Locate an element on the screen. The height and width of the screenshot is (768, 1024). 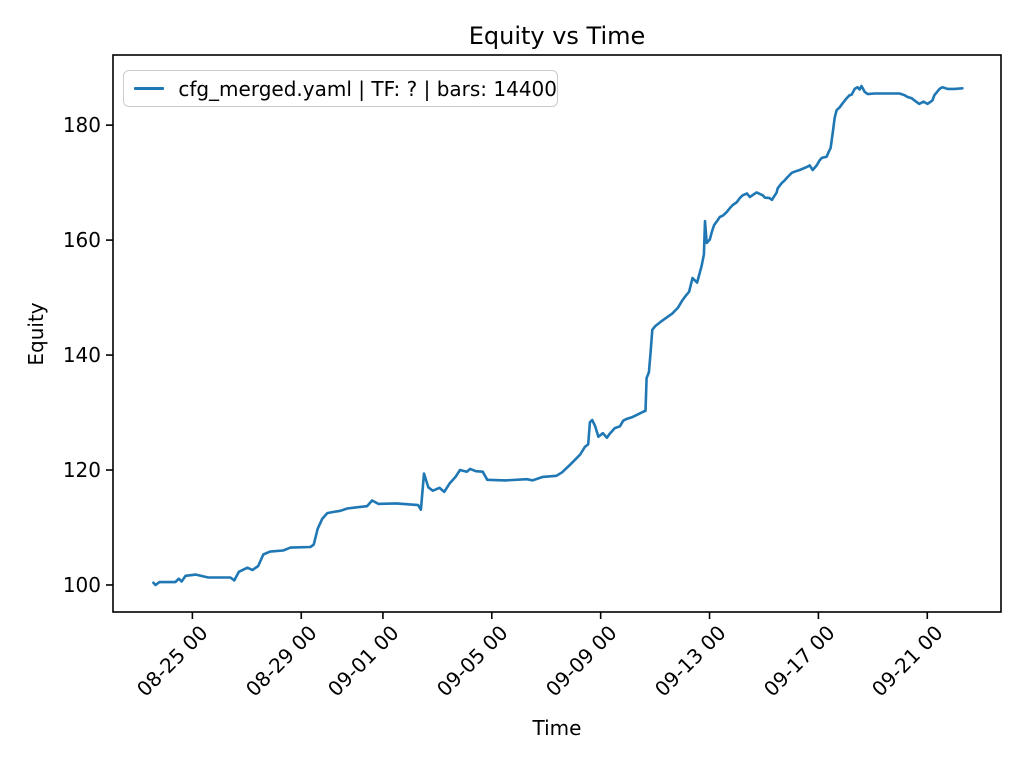
legend-label: cfg_merged.yaml | TF: ? | bars: 14400 is located at coordinates (367, 88).